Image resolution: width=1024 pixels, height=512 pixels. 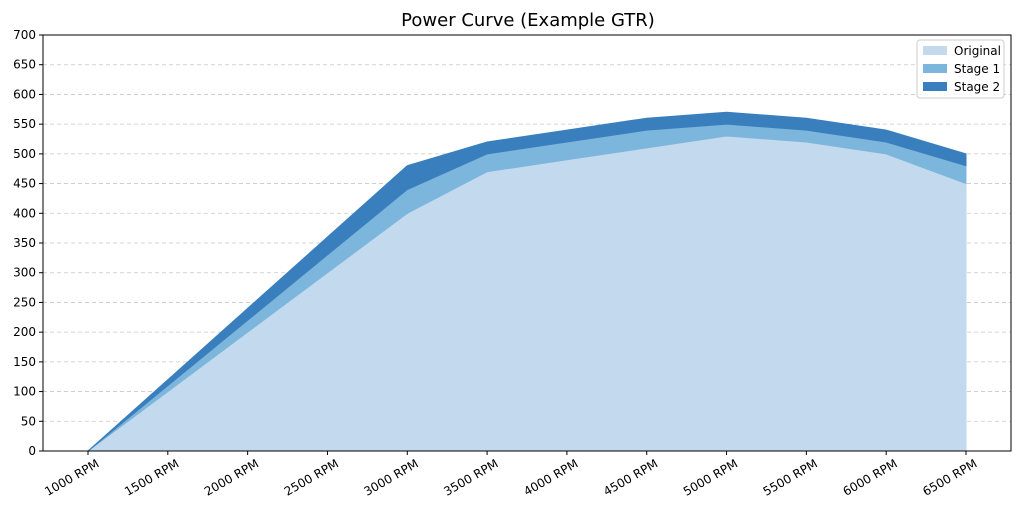 What do you see at coordinates (24, 94) in the screenshot?
I see `y-tick-label: 600` at bounding box center [24, 94].